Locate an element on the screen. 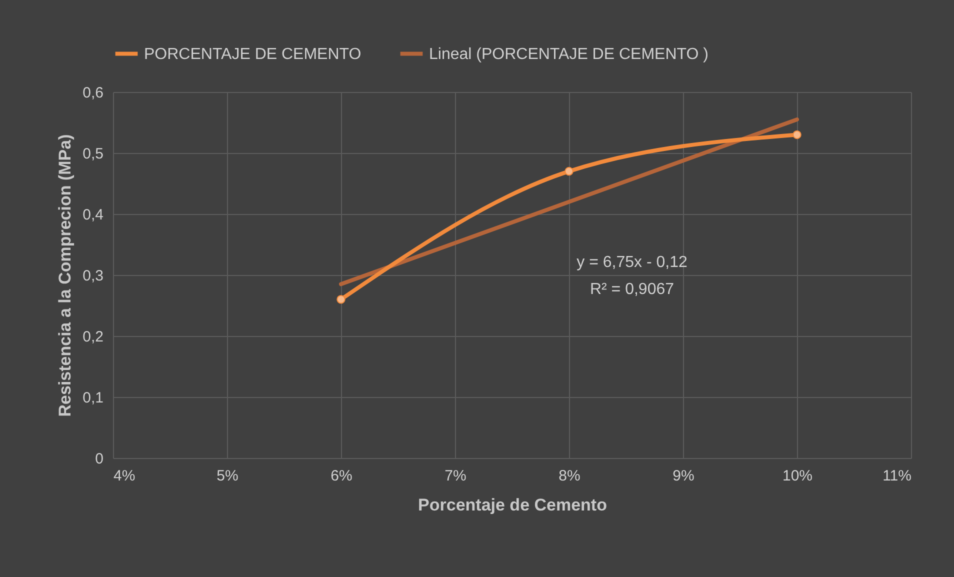 The width and height of the screenshot is (954, 577). x-tick-label: 11% is located at coordinates (897, 476).